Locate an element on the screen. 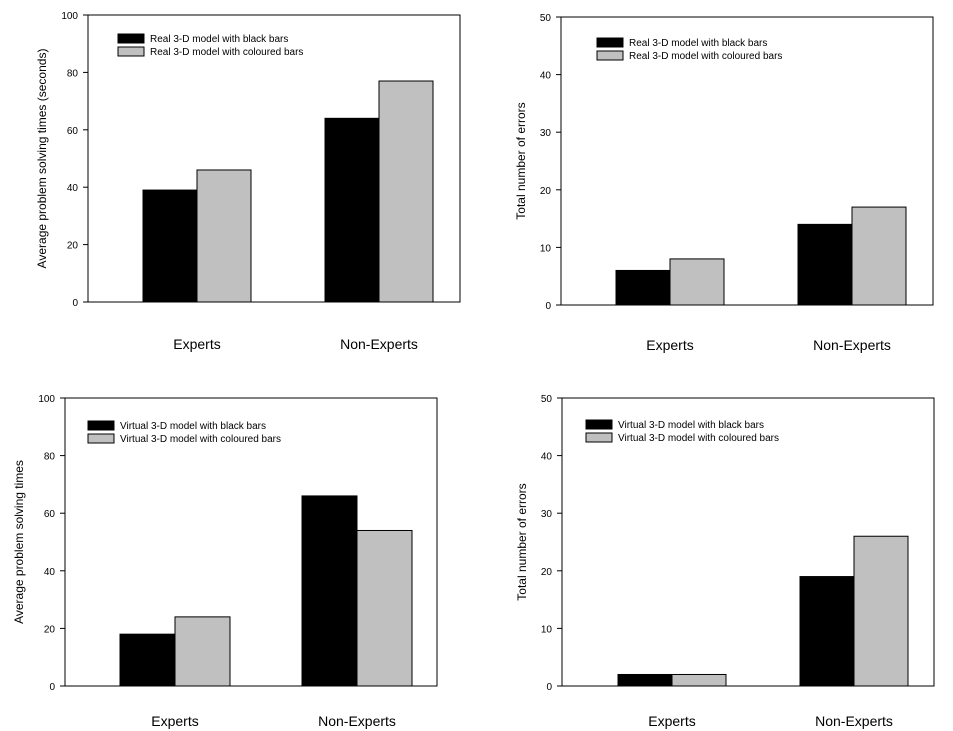 This screenshot has height=731, width=953. y-axis-label: Average problem solving times (seconds) is located at coordinates (42, 159).